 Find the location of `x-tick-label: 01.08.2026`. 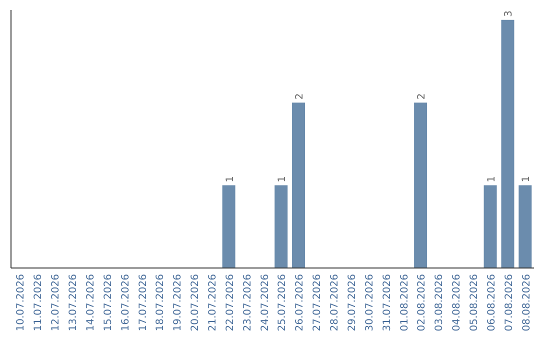

x-tick-label: 01.08.2026 is located at coordinates (404, 303).